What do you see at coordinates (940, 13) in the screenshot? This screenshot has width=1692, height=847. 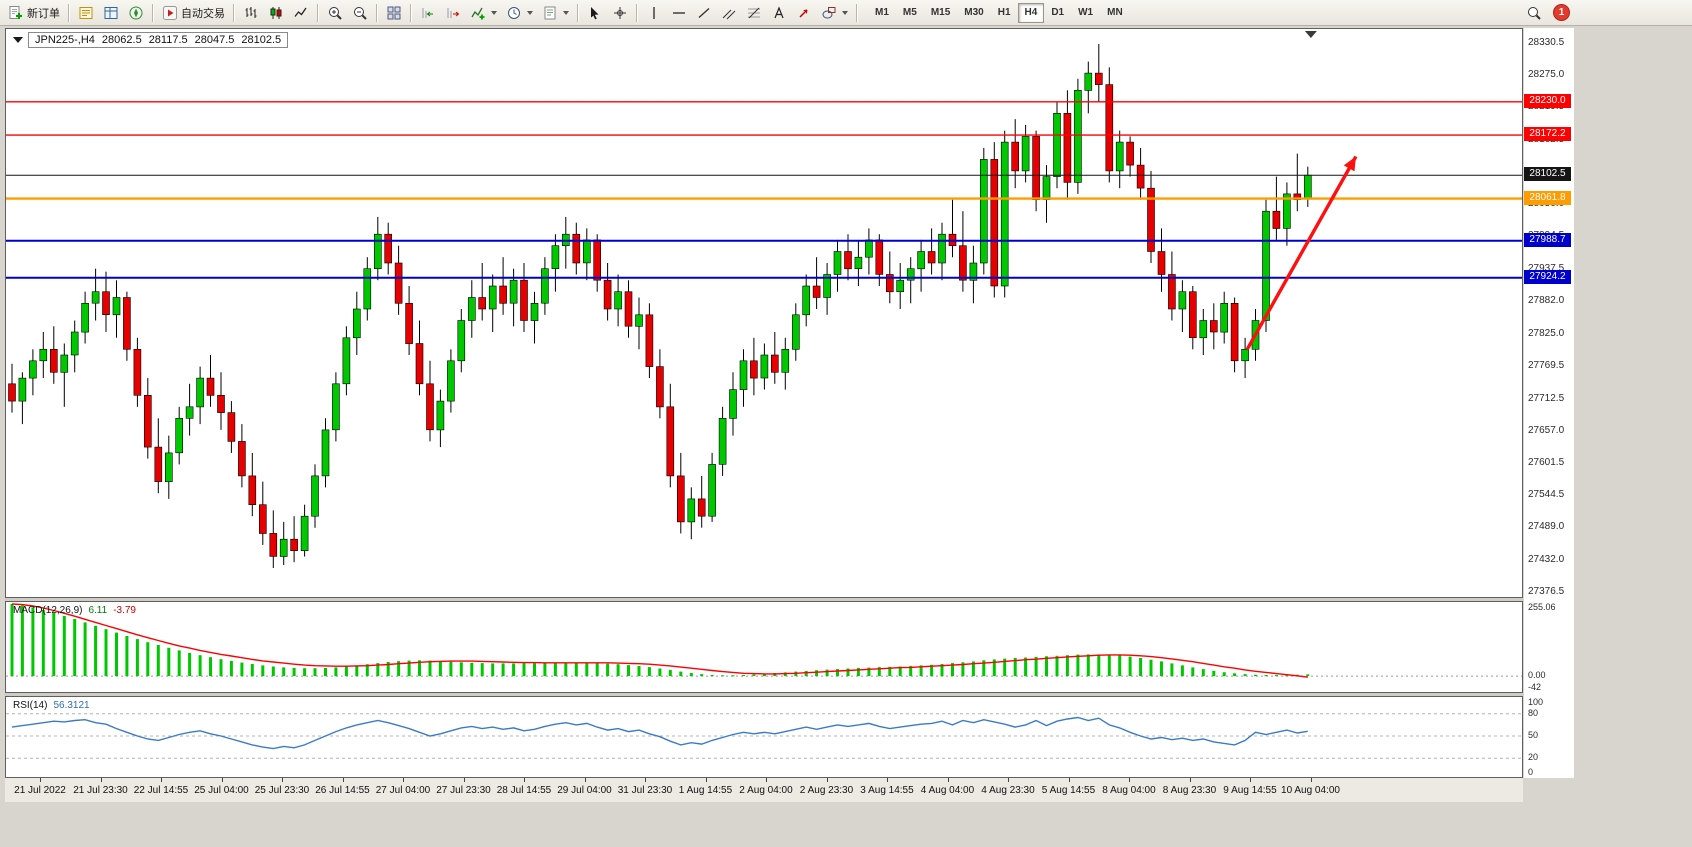 I see `timeframe-m15: M15` at bounding box center [940, 13].